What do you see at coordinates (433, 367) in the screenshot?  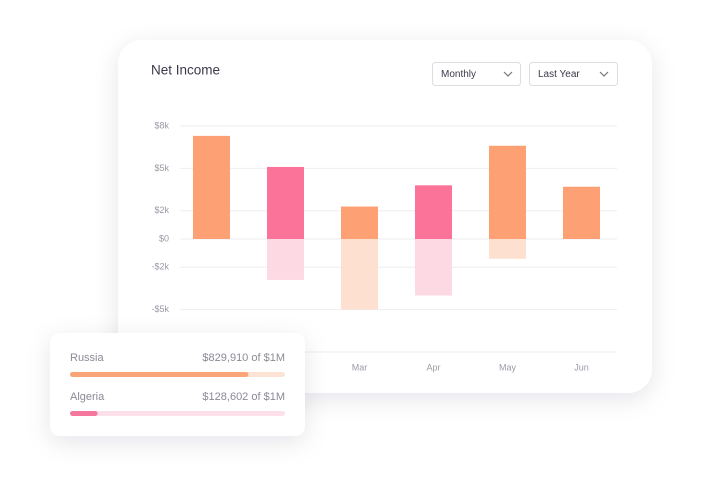 I see `x-tick-label: Apr` at bounding box center [433, 367].